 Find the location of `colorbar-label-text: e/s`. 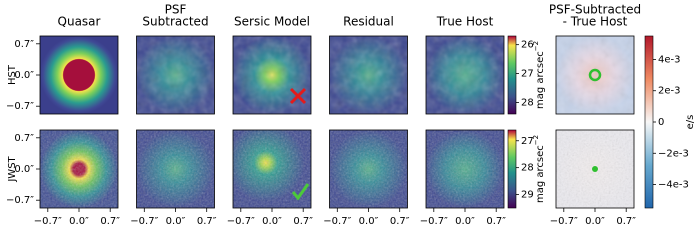

colorbar-label-text: e/s is located at coordinates (690, 122).